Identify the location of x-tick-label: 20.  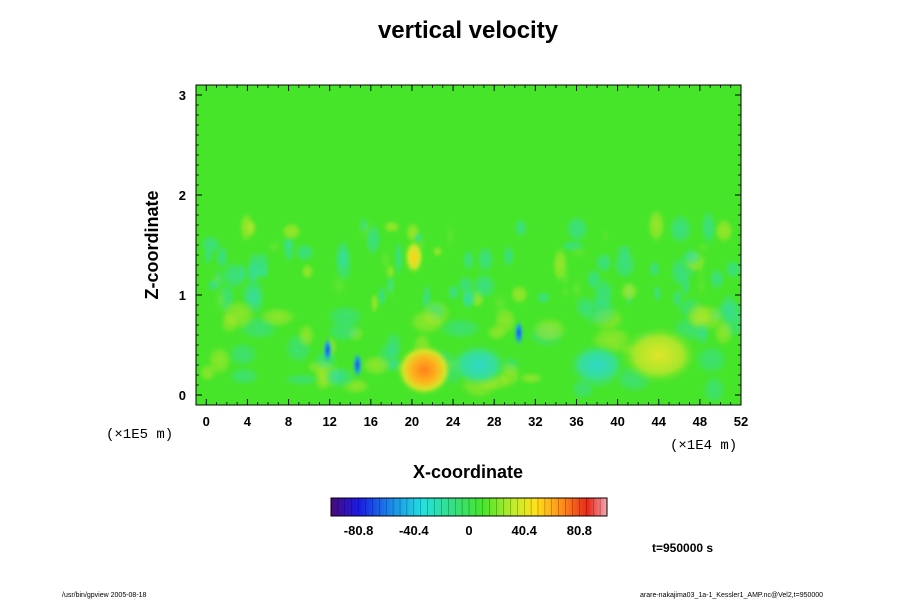
(412, 421).